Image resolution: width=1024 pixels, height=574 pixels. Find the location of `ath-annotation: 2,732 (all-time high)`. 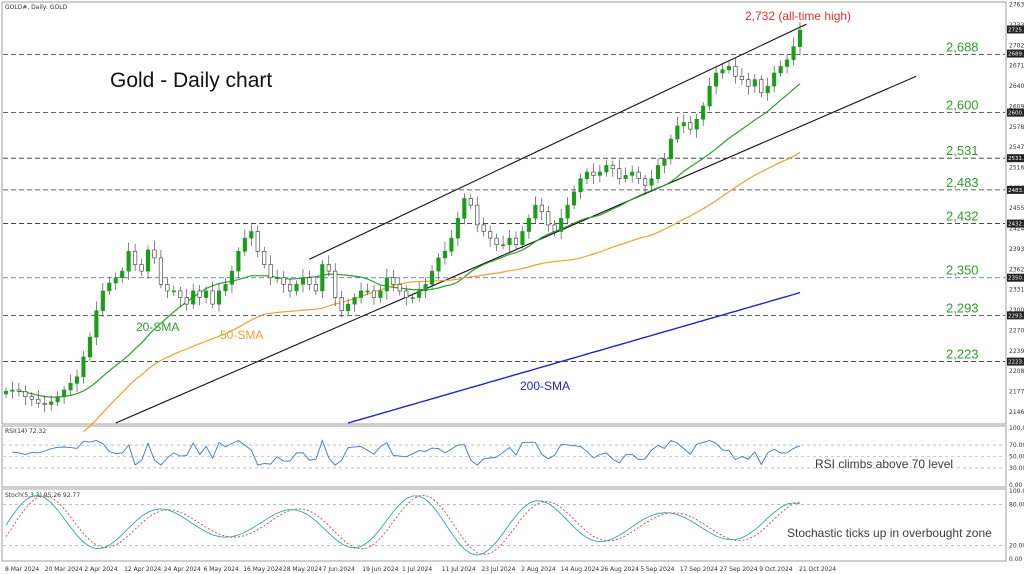

ath-annotation: 2,732 (all-time high) is located at coordinates (798, 16).